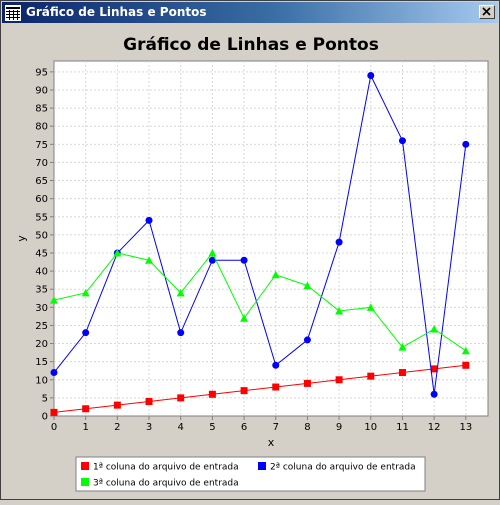 The height and width of the screenshot is (505, 500). What do you see at coordinates (41, 272) in the screenshot?
I see `y-tick-label: 40` at bounding box center [41, 272].